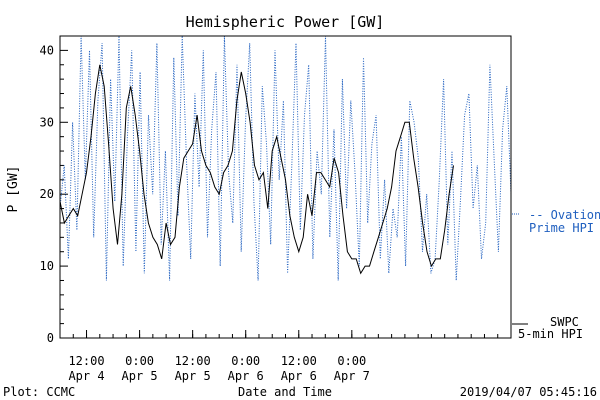 This screenshot has height=400, width=600. Describe the element at coordinates (550, 334) in the screenshot. I see `legend-swpc-line2: 5-min HPI` at that location.